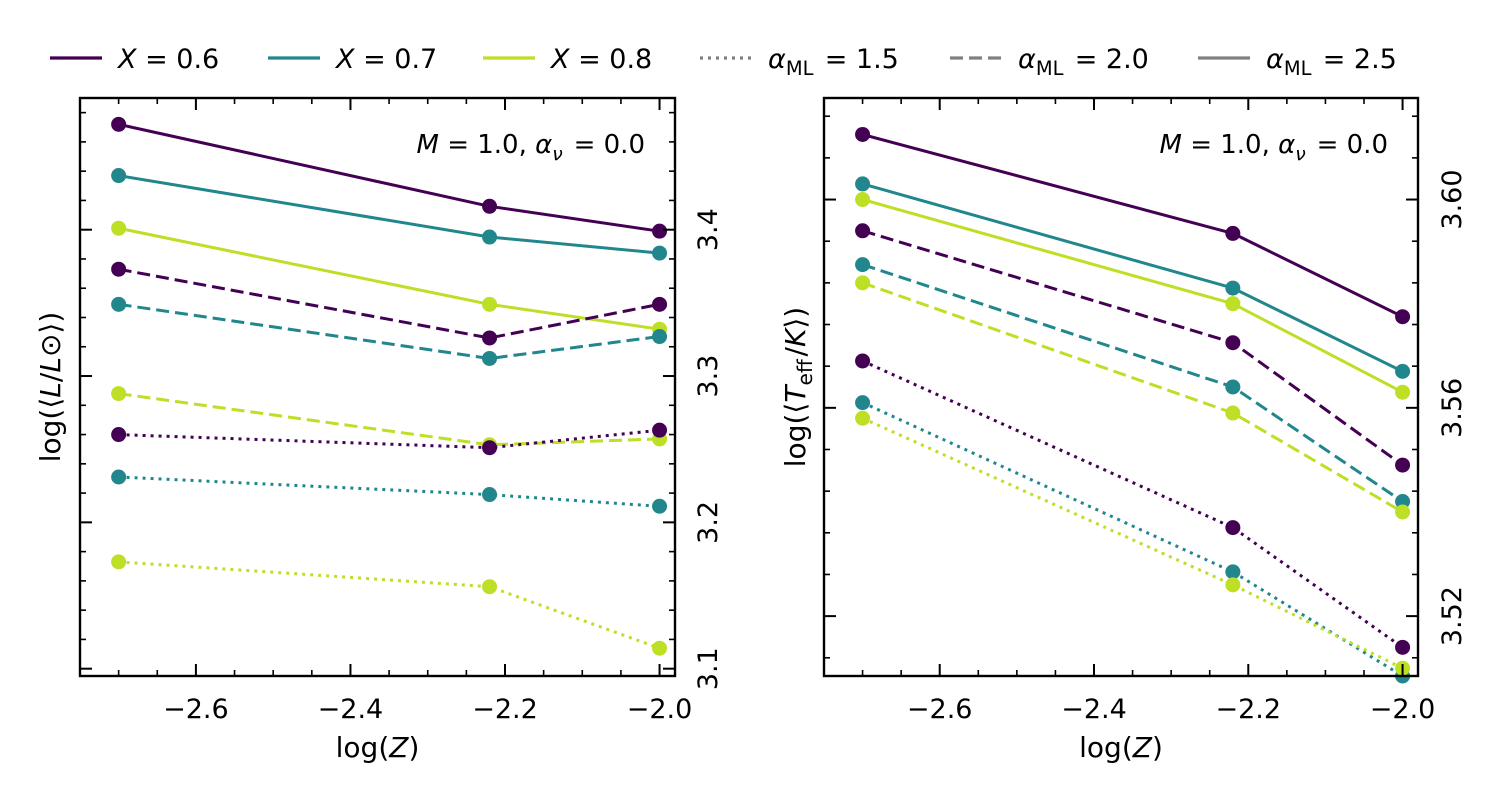 This screenshot has width=1498, height=797. What do you see at coordinates (1452, 408) in the screenshot?
I see `y-tick-label: 3.56` at bounding box center [1452, 408].